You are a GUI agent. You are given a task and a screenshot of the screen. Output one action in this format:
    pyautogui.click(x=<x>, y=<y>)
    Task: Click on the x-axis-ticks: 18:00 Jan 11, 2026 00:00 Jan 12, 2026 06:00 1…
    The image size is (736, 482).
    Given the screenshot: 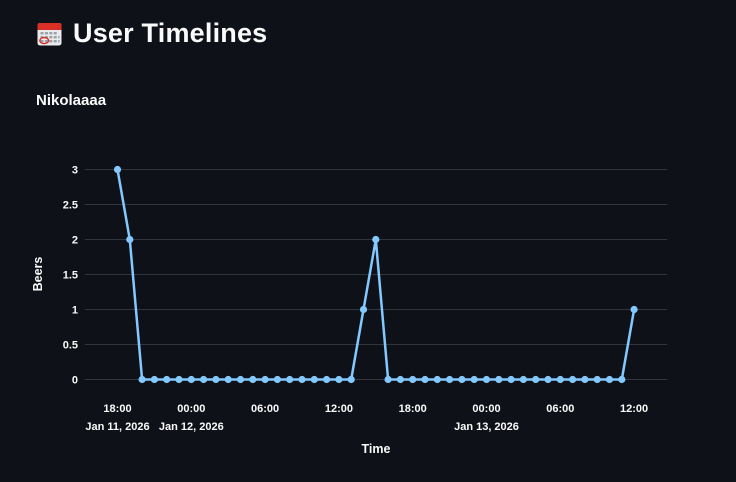 What is the action you would take?
    pyautogui.click(x=366, y=418)
    